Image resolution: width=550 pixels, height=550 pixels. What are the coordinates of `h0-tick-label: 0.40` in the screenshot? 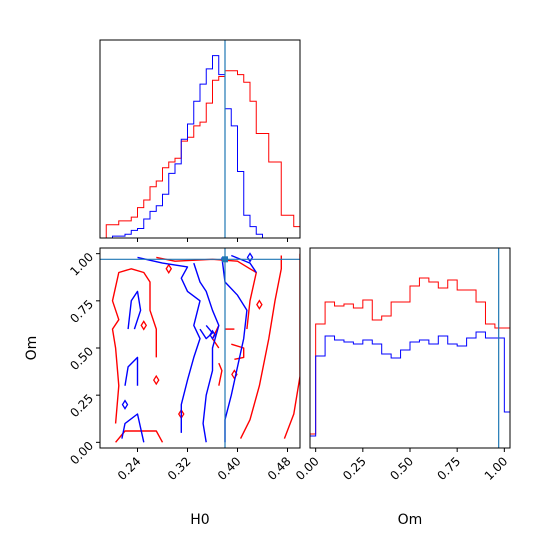 It's located at (229, 468).